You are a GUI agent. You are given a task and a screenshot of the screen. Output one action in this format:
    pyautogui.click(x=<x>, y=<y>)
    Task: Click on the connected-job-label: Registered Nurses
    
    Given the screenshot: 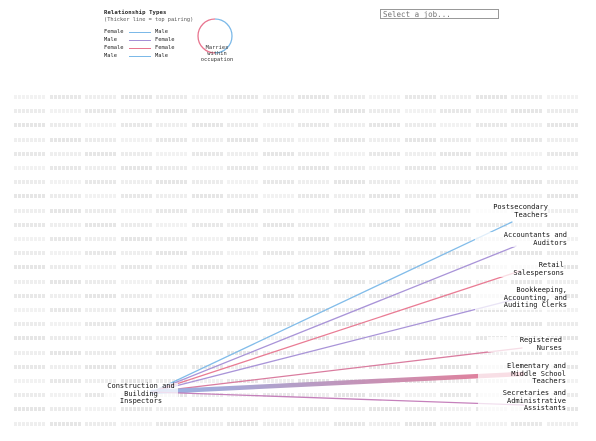 What is the action you would take?
    pyautogui.click(x=525, y=344)
    